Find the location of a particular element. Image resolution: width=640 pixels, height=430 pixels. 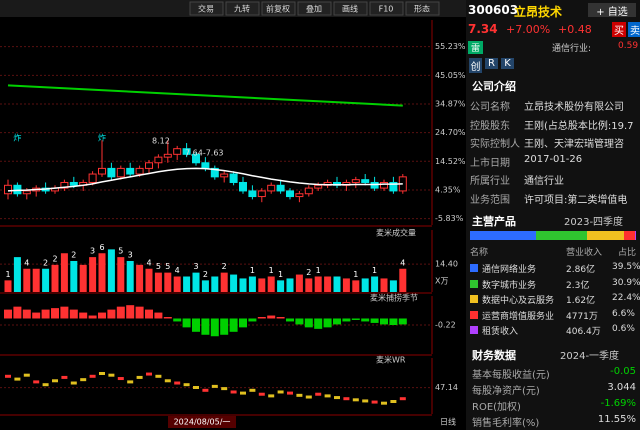

info-value: 立昂技术股份有限公司 is located at coordinates (574, 107).